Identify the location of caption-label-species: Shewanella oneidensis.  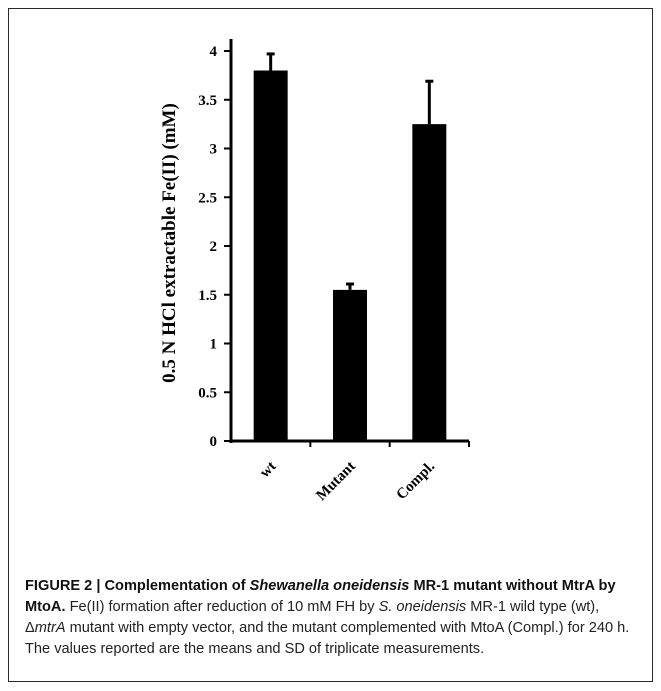
(329, 586).